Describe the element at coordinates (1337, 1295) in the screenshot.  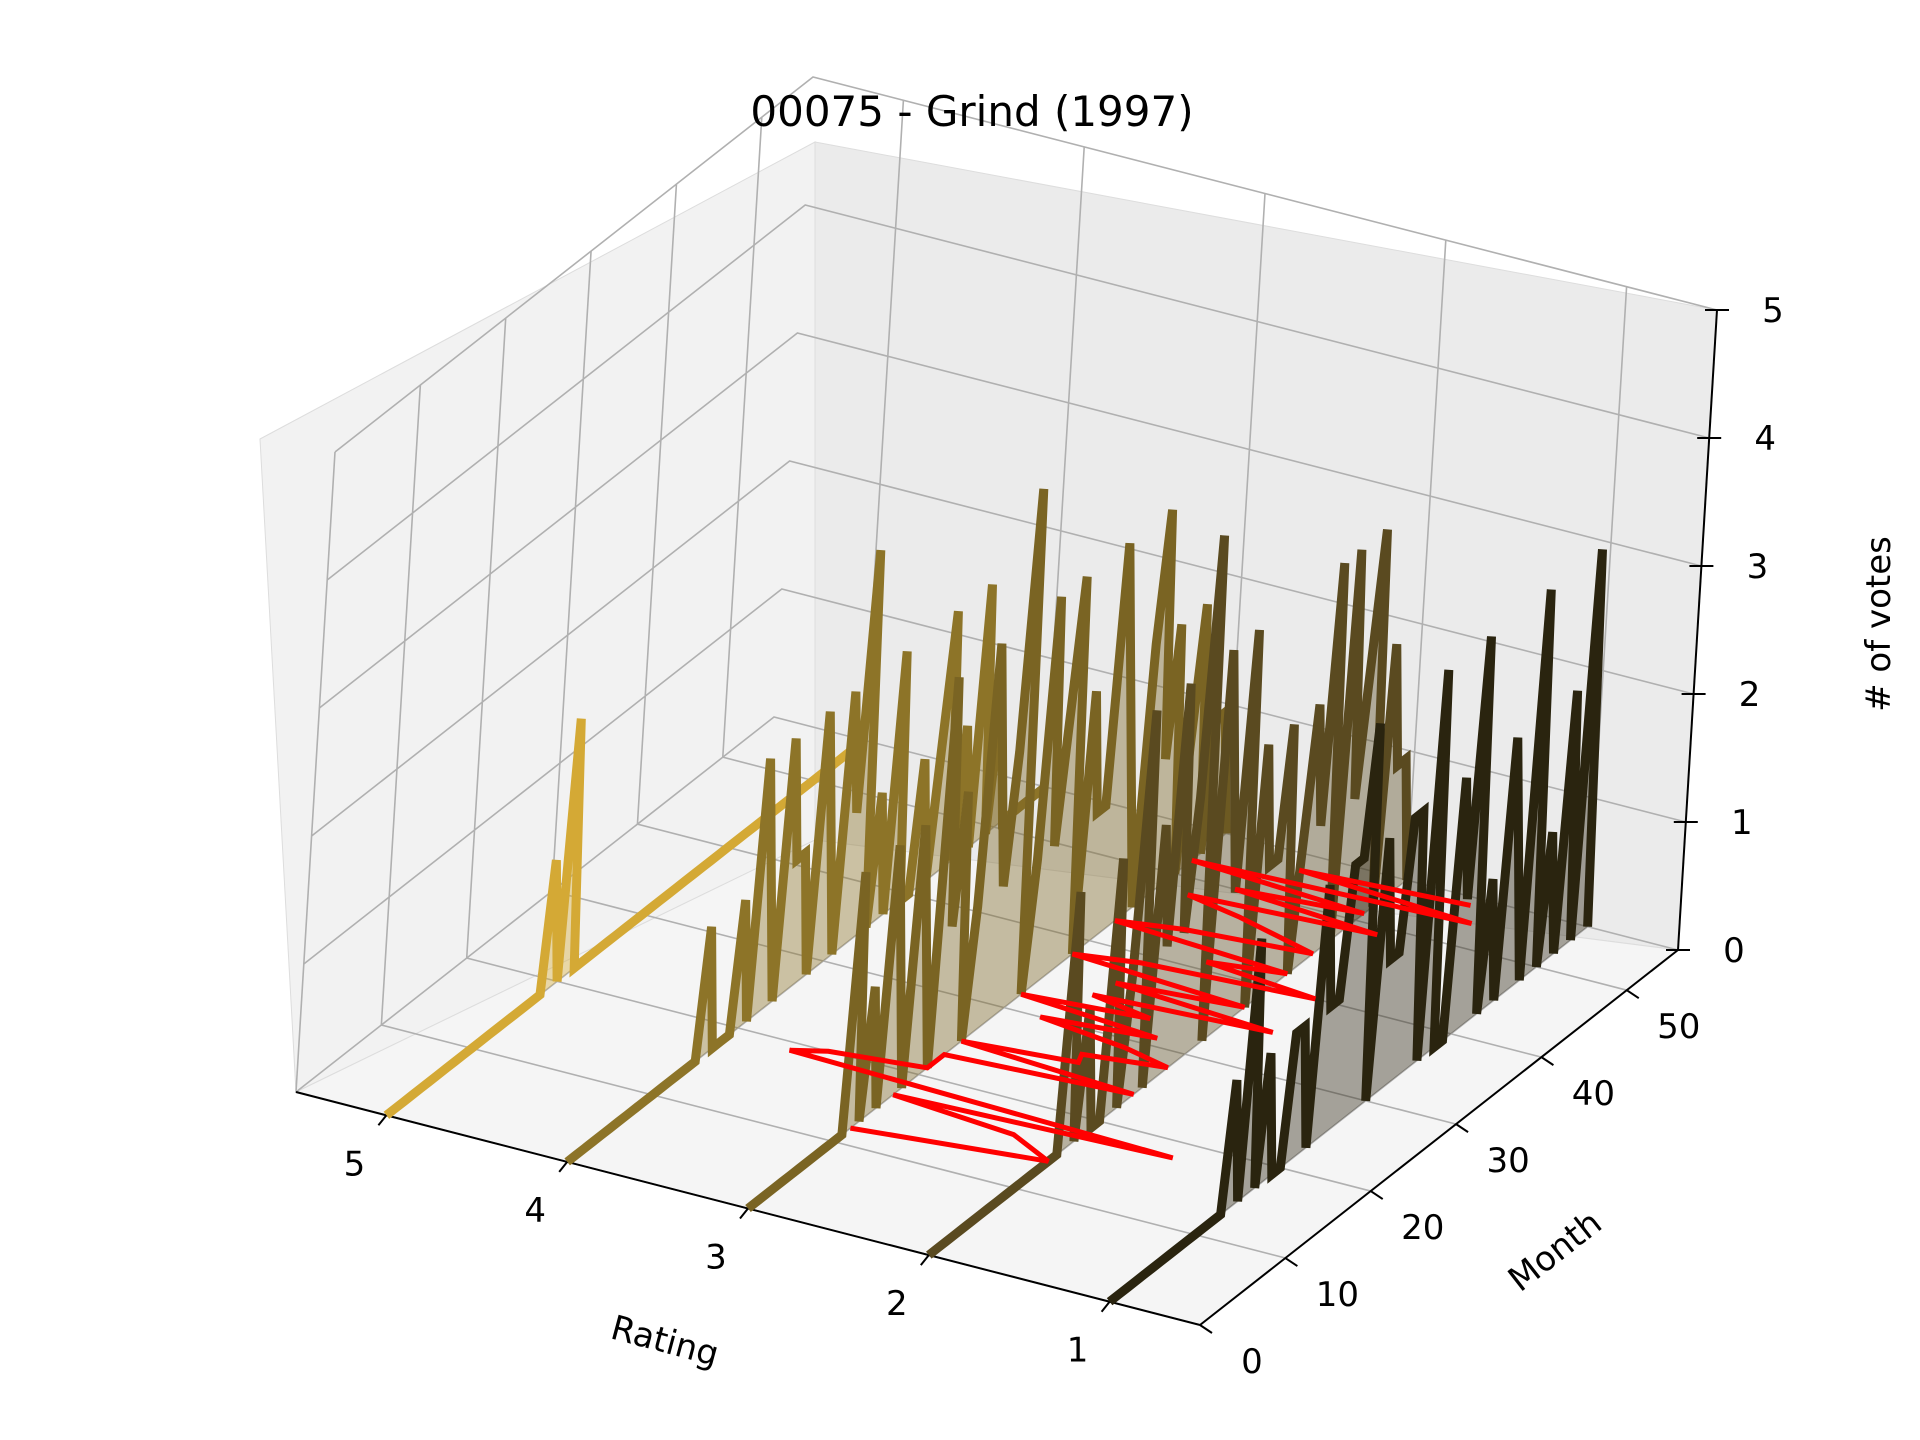
I see `y-tick-label: 10` at that location.